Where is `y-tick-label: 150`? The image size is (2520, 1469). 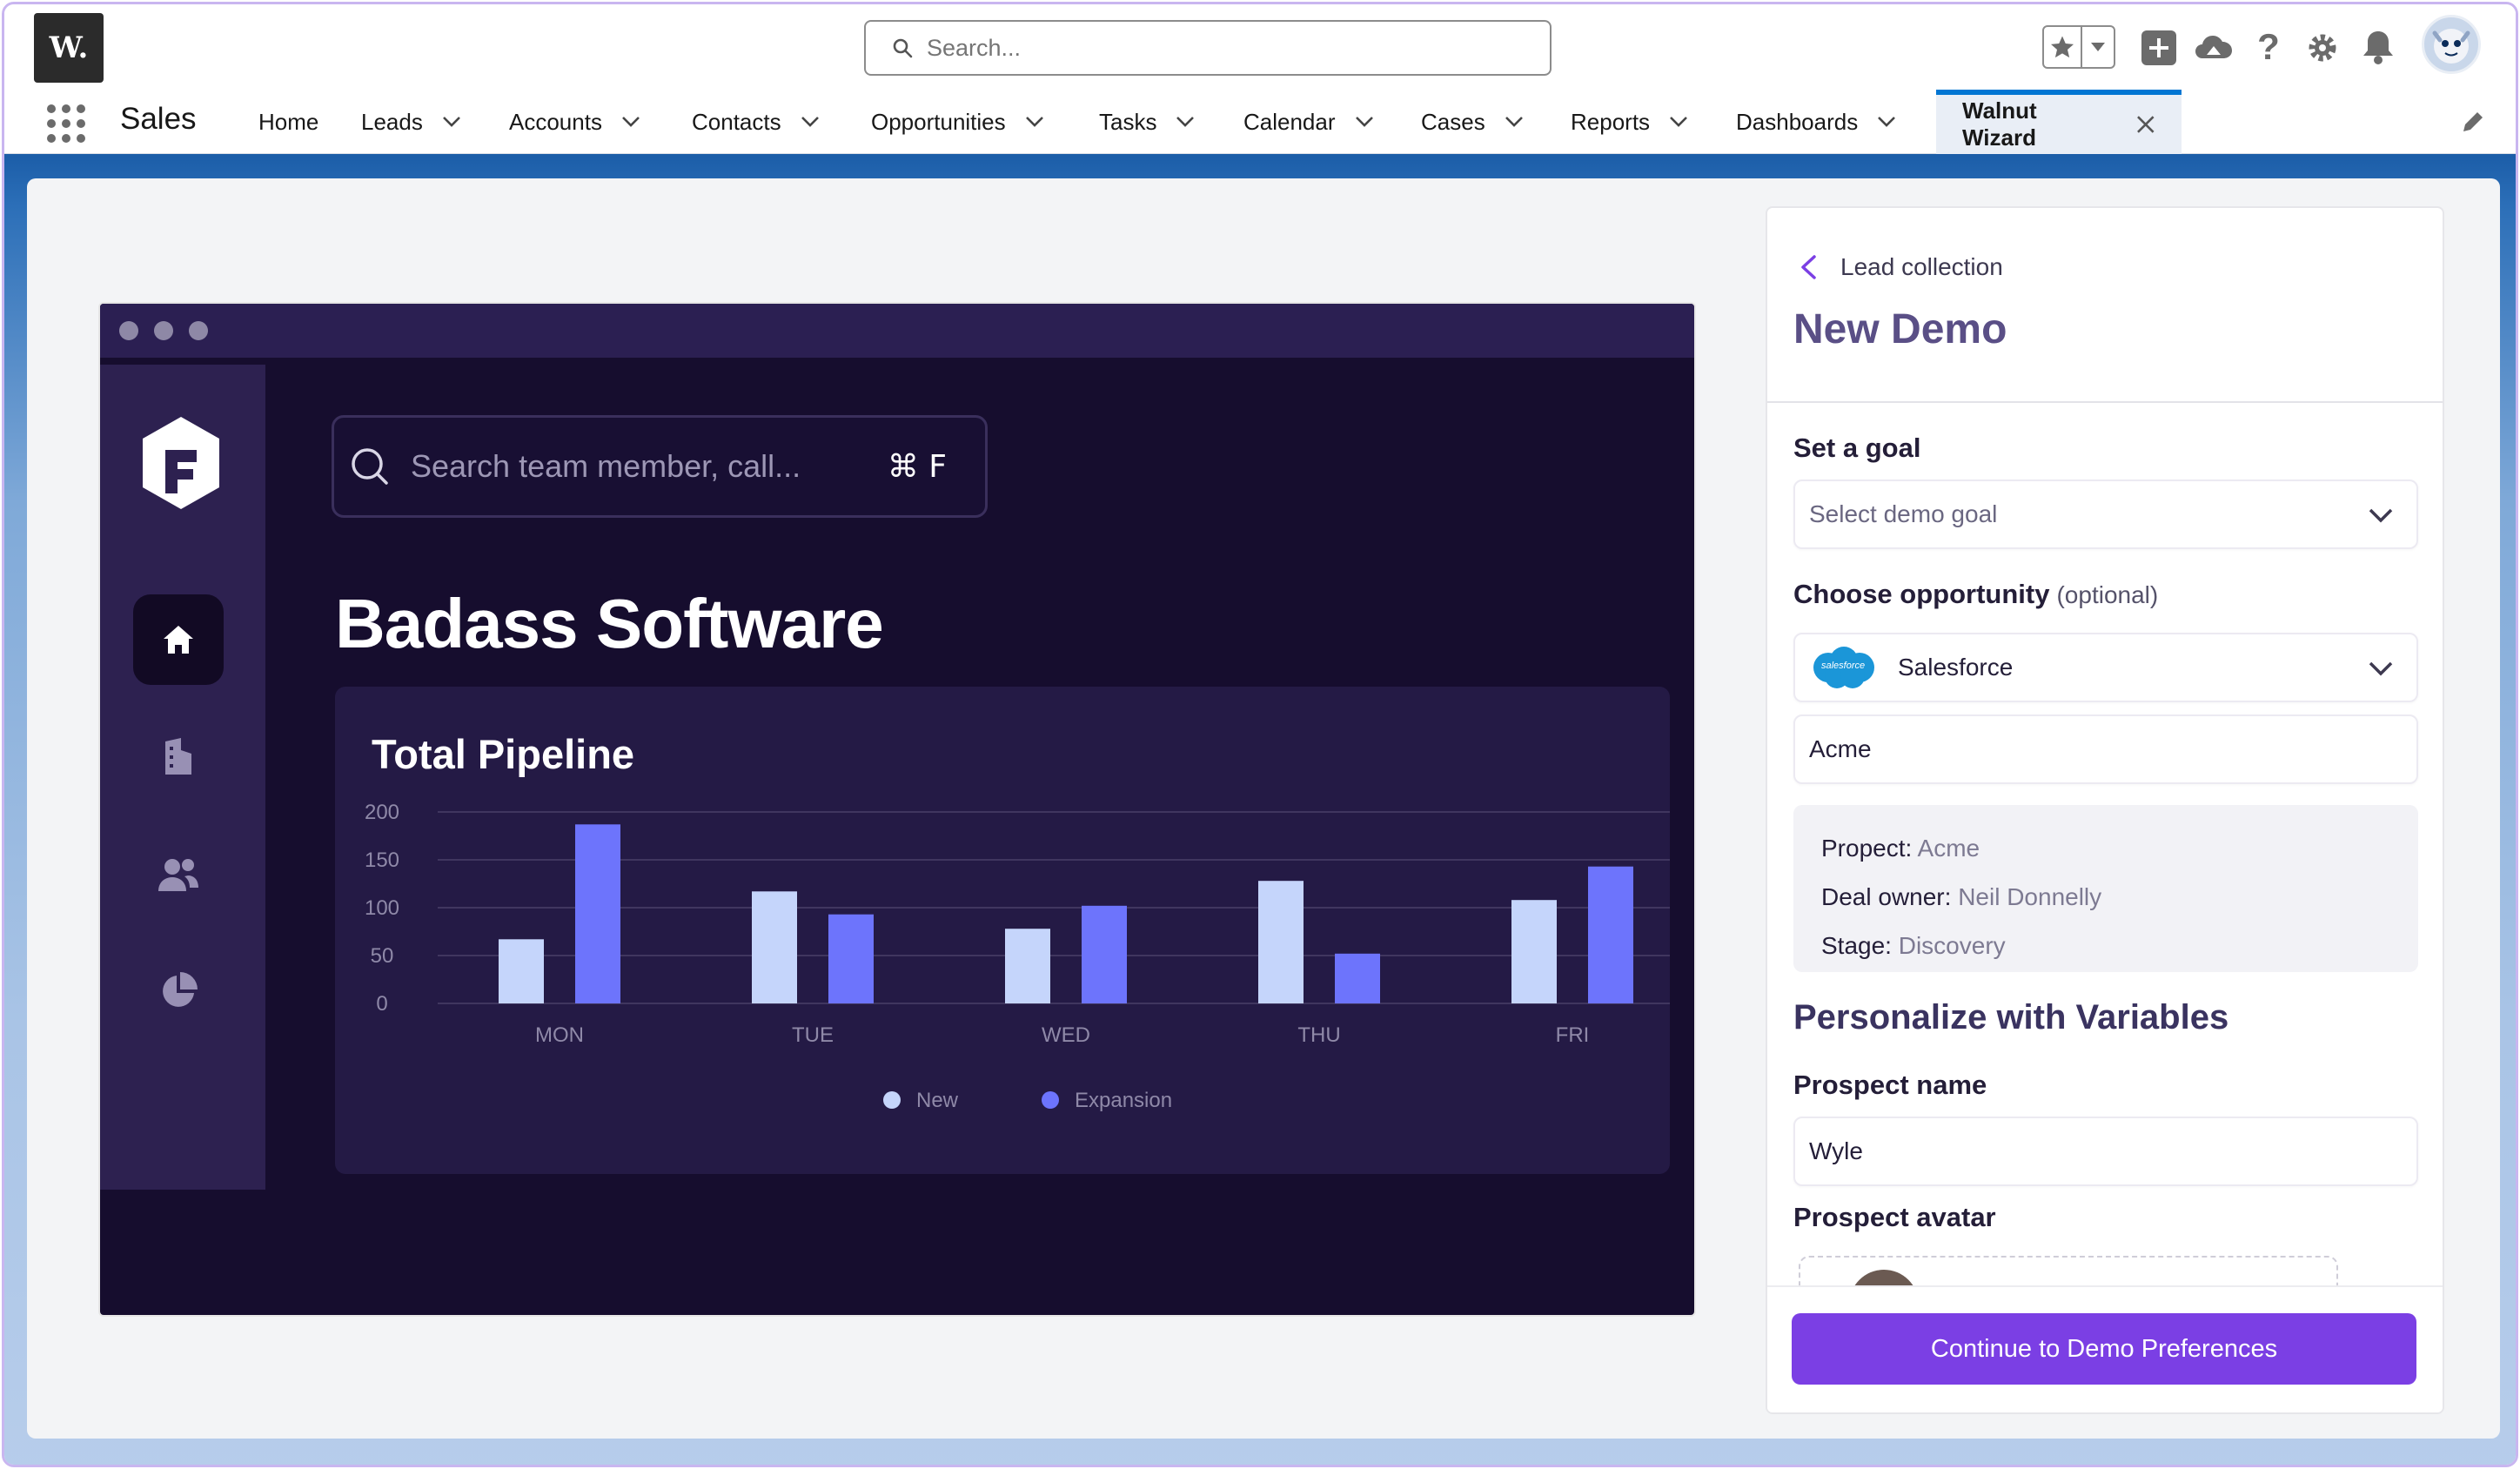
y-tick-label: 150 is located at coordinates (382, 860).